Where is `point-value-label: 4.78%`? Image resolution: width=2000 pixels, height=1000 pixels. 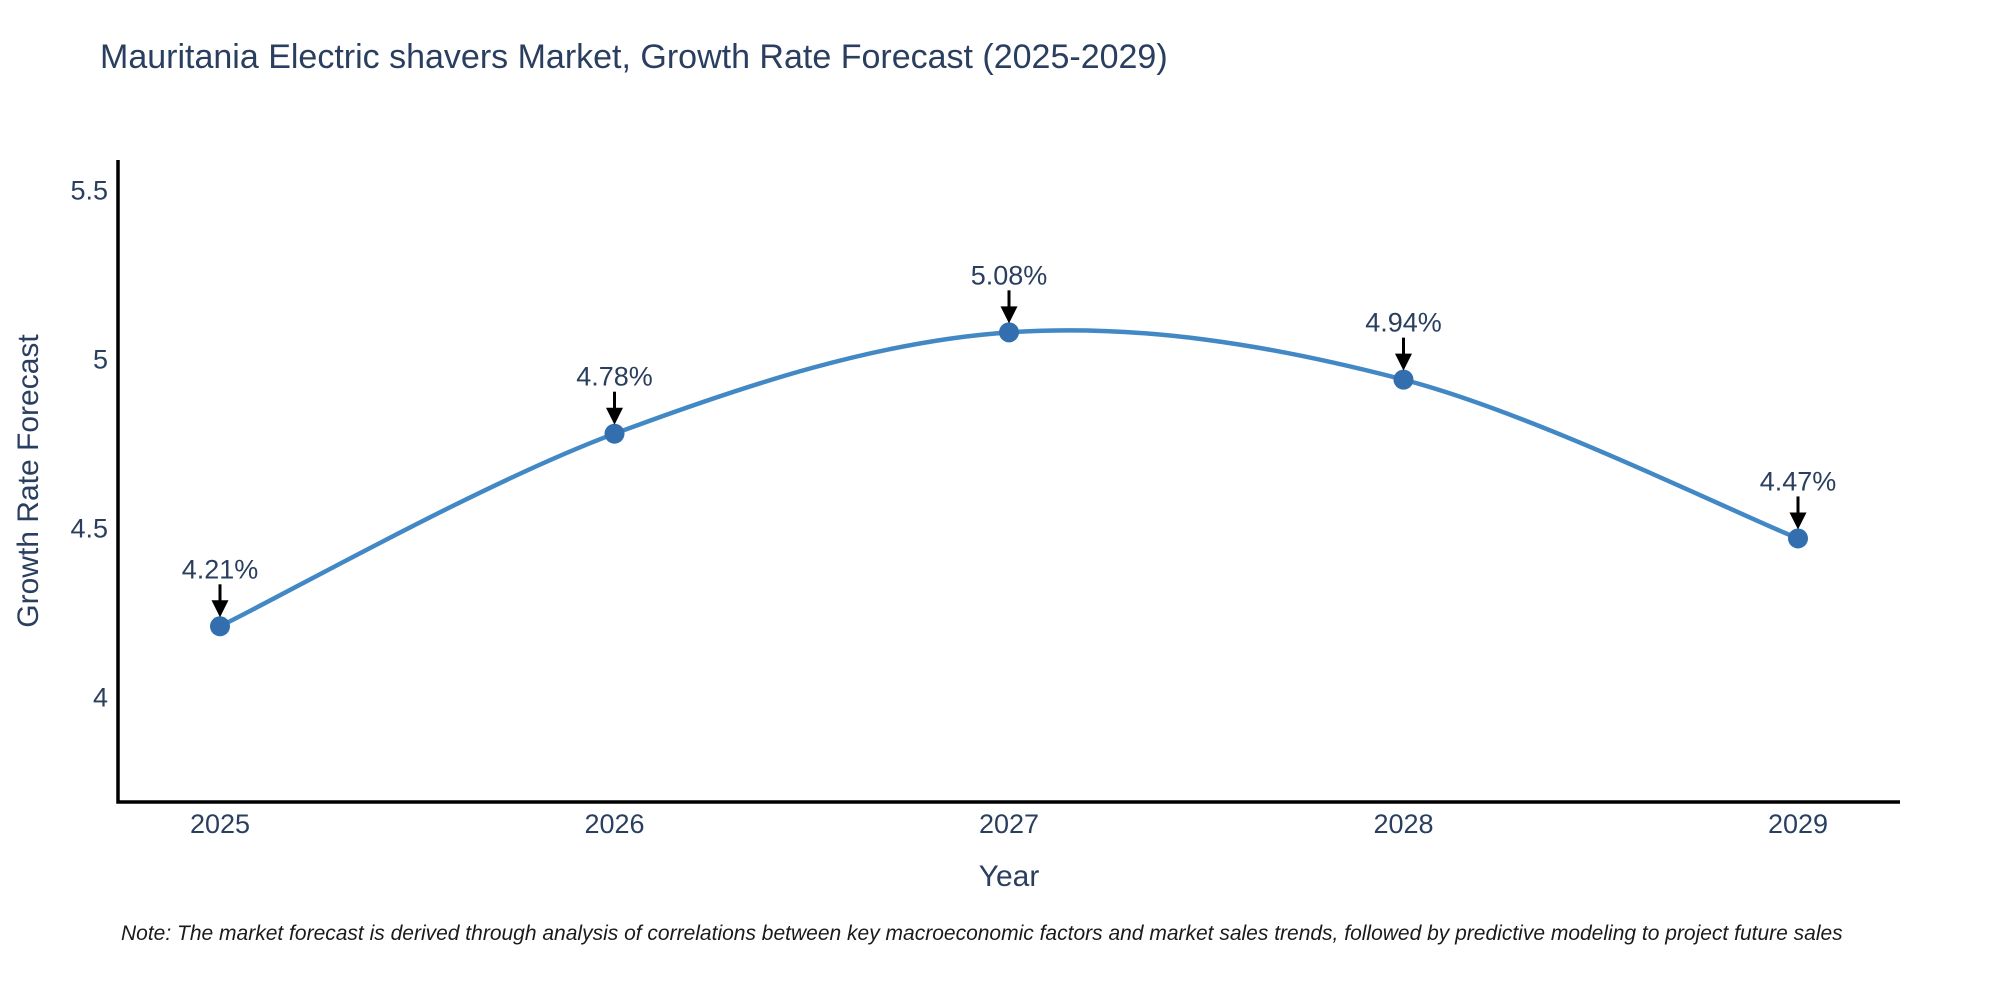
point-value-label: 4.78% is located at coordinates (614, 377).